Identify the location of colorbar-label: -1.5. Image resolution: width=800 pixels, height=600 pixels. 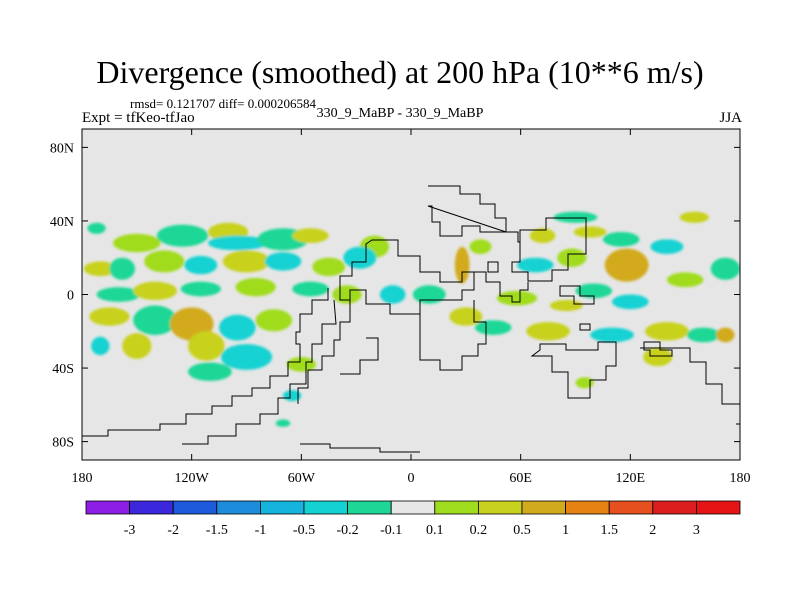
(217, 530).